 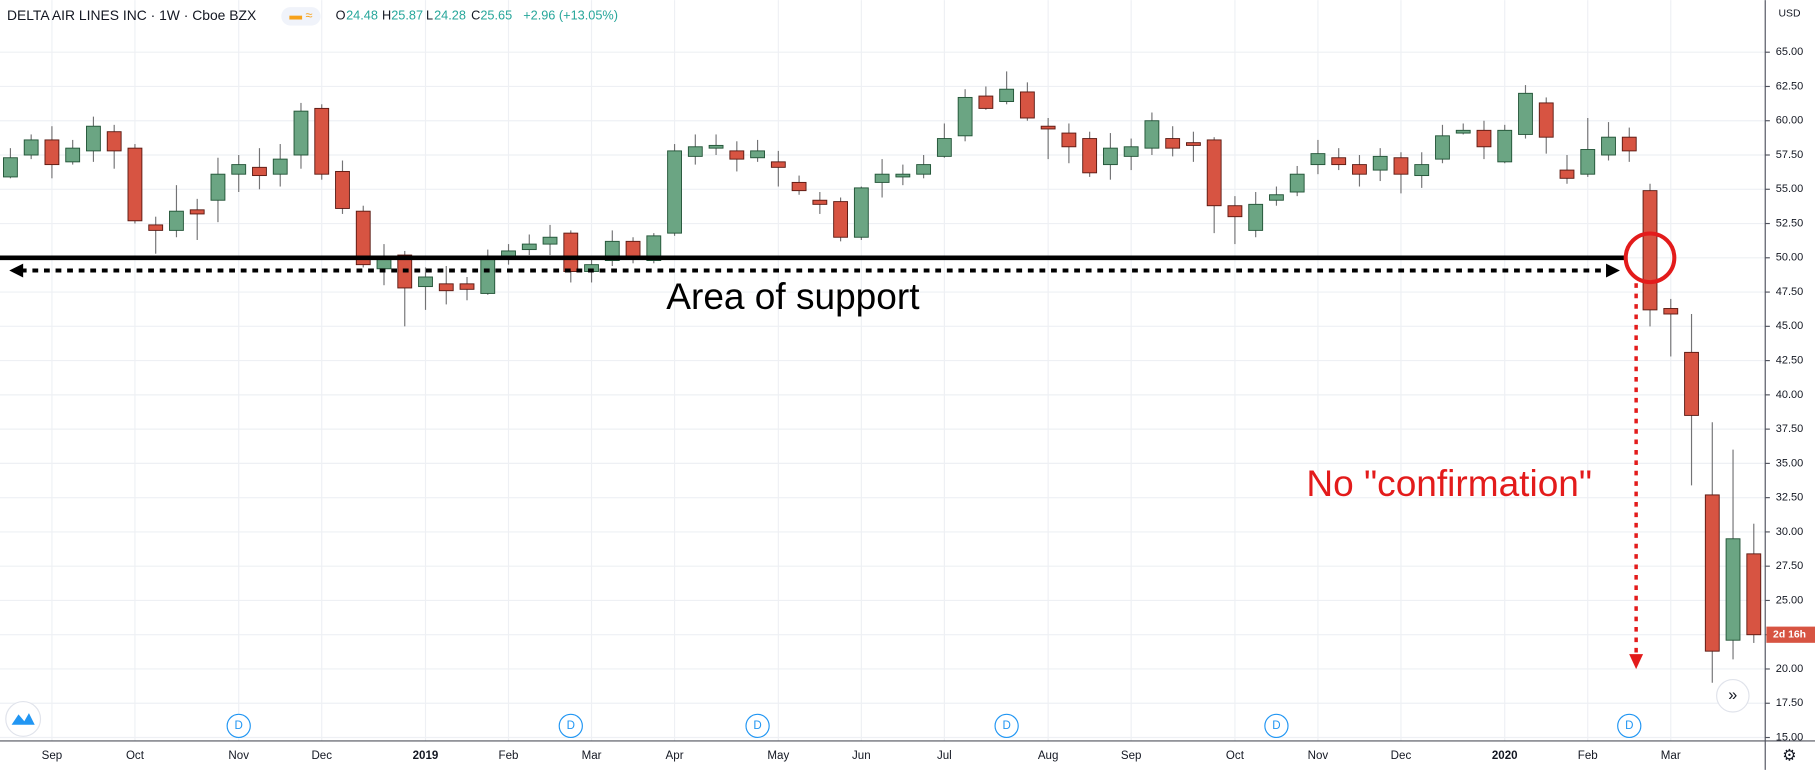 I want to click on x-tick-label: Feb, so click(x=1588, y=756).